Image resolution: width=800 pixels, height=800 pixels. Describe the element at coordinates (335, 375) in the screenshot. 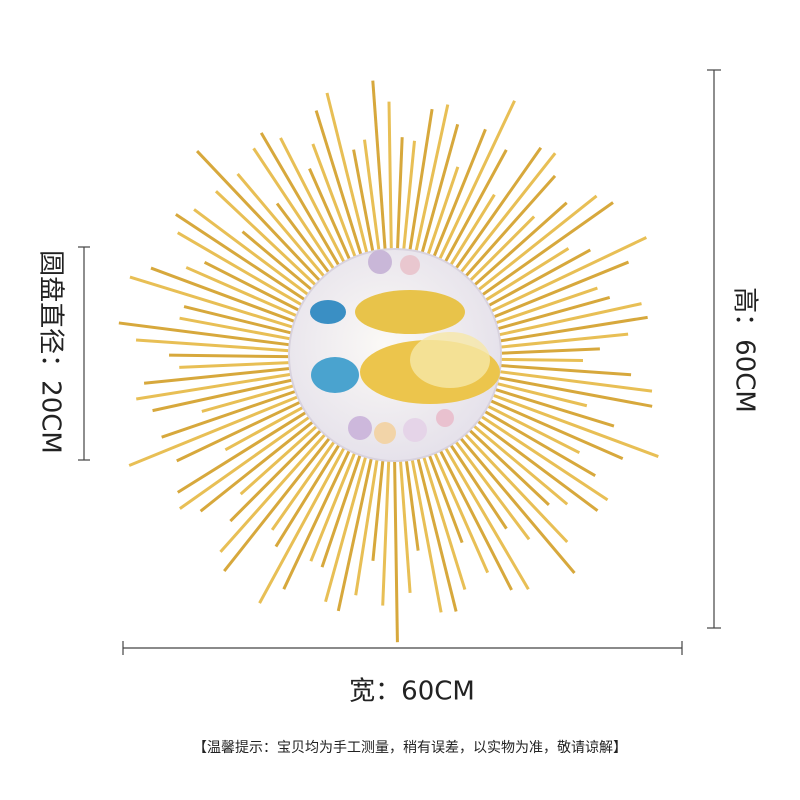

I see `peacock-head-lower` at that location.